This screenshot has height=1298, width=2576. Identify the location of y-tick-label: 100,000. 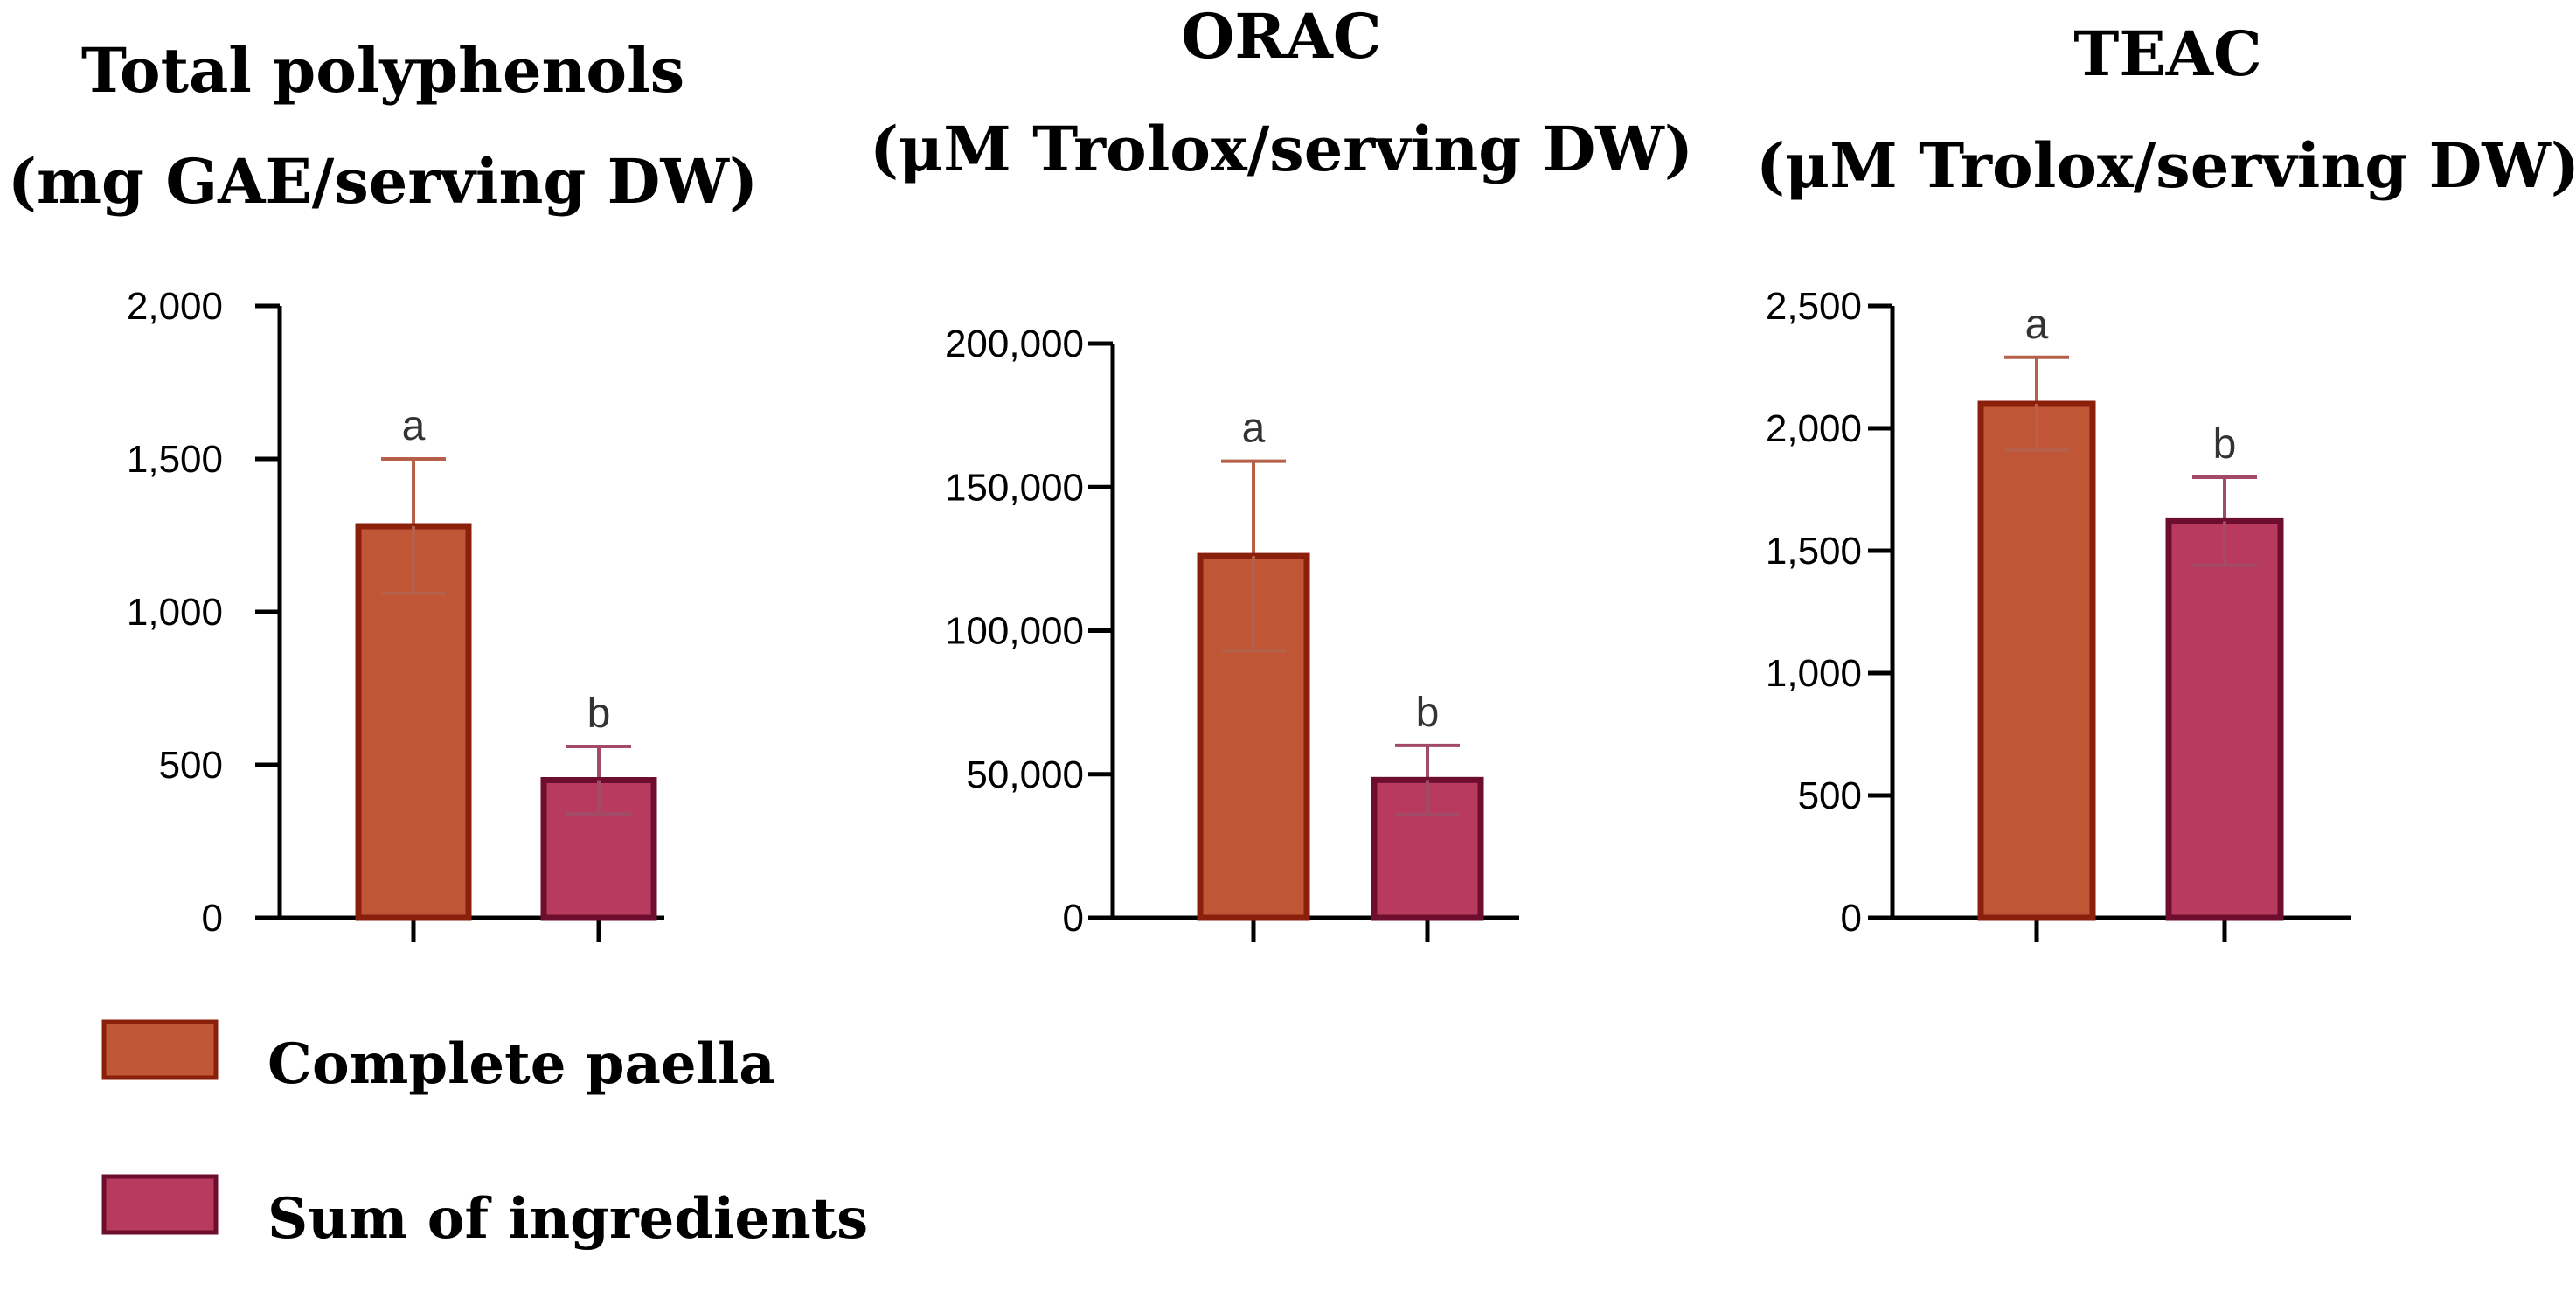
(1014, 631).